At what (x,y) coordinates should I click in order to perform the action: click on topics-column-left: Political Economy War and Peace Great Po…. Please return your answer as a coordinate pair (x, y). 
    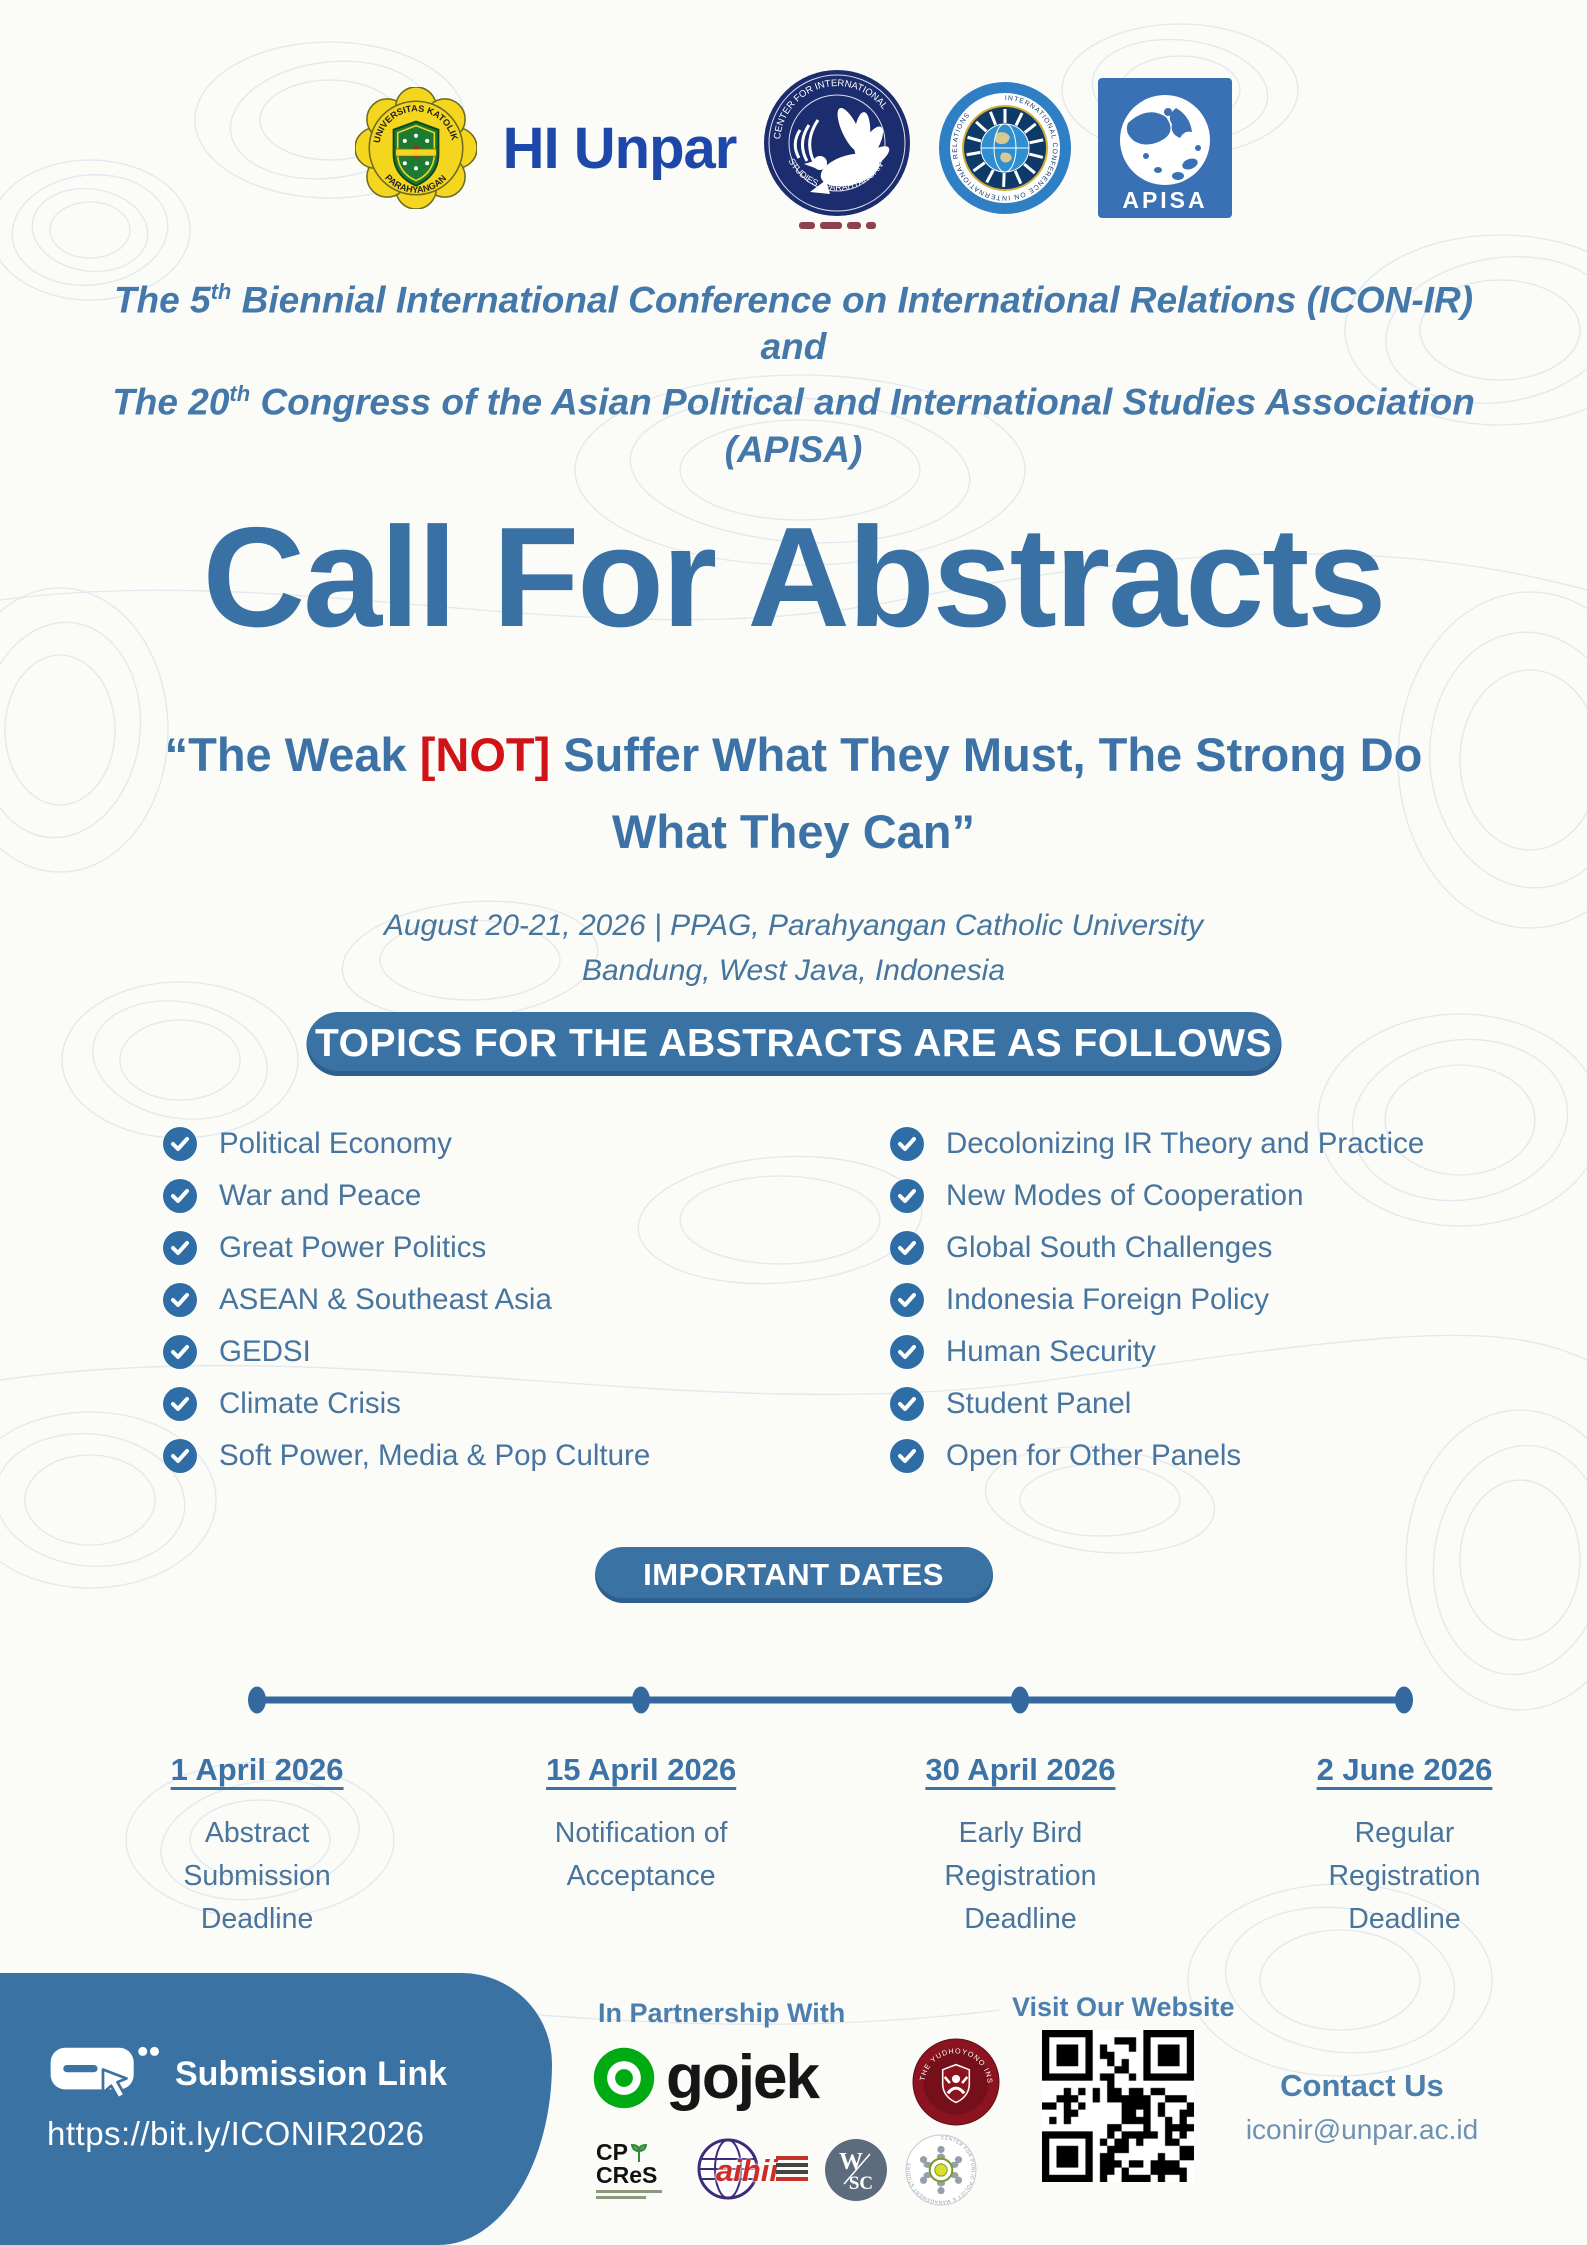
    Looking at the image, I should click on (406, 1300).